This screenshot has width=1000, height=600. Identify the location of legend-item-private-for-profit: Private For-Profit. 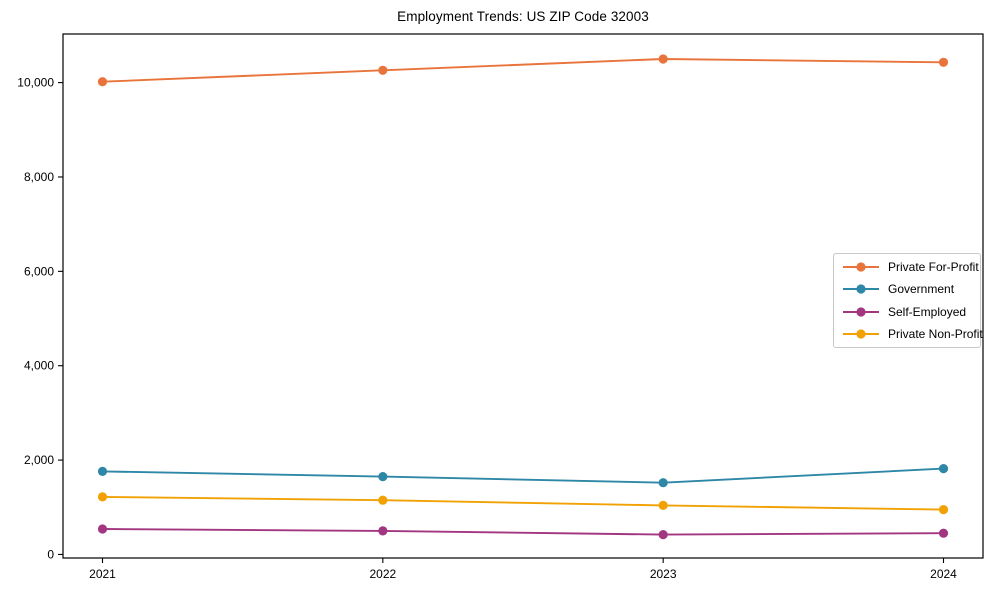
(910, 267).